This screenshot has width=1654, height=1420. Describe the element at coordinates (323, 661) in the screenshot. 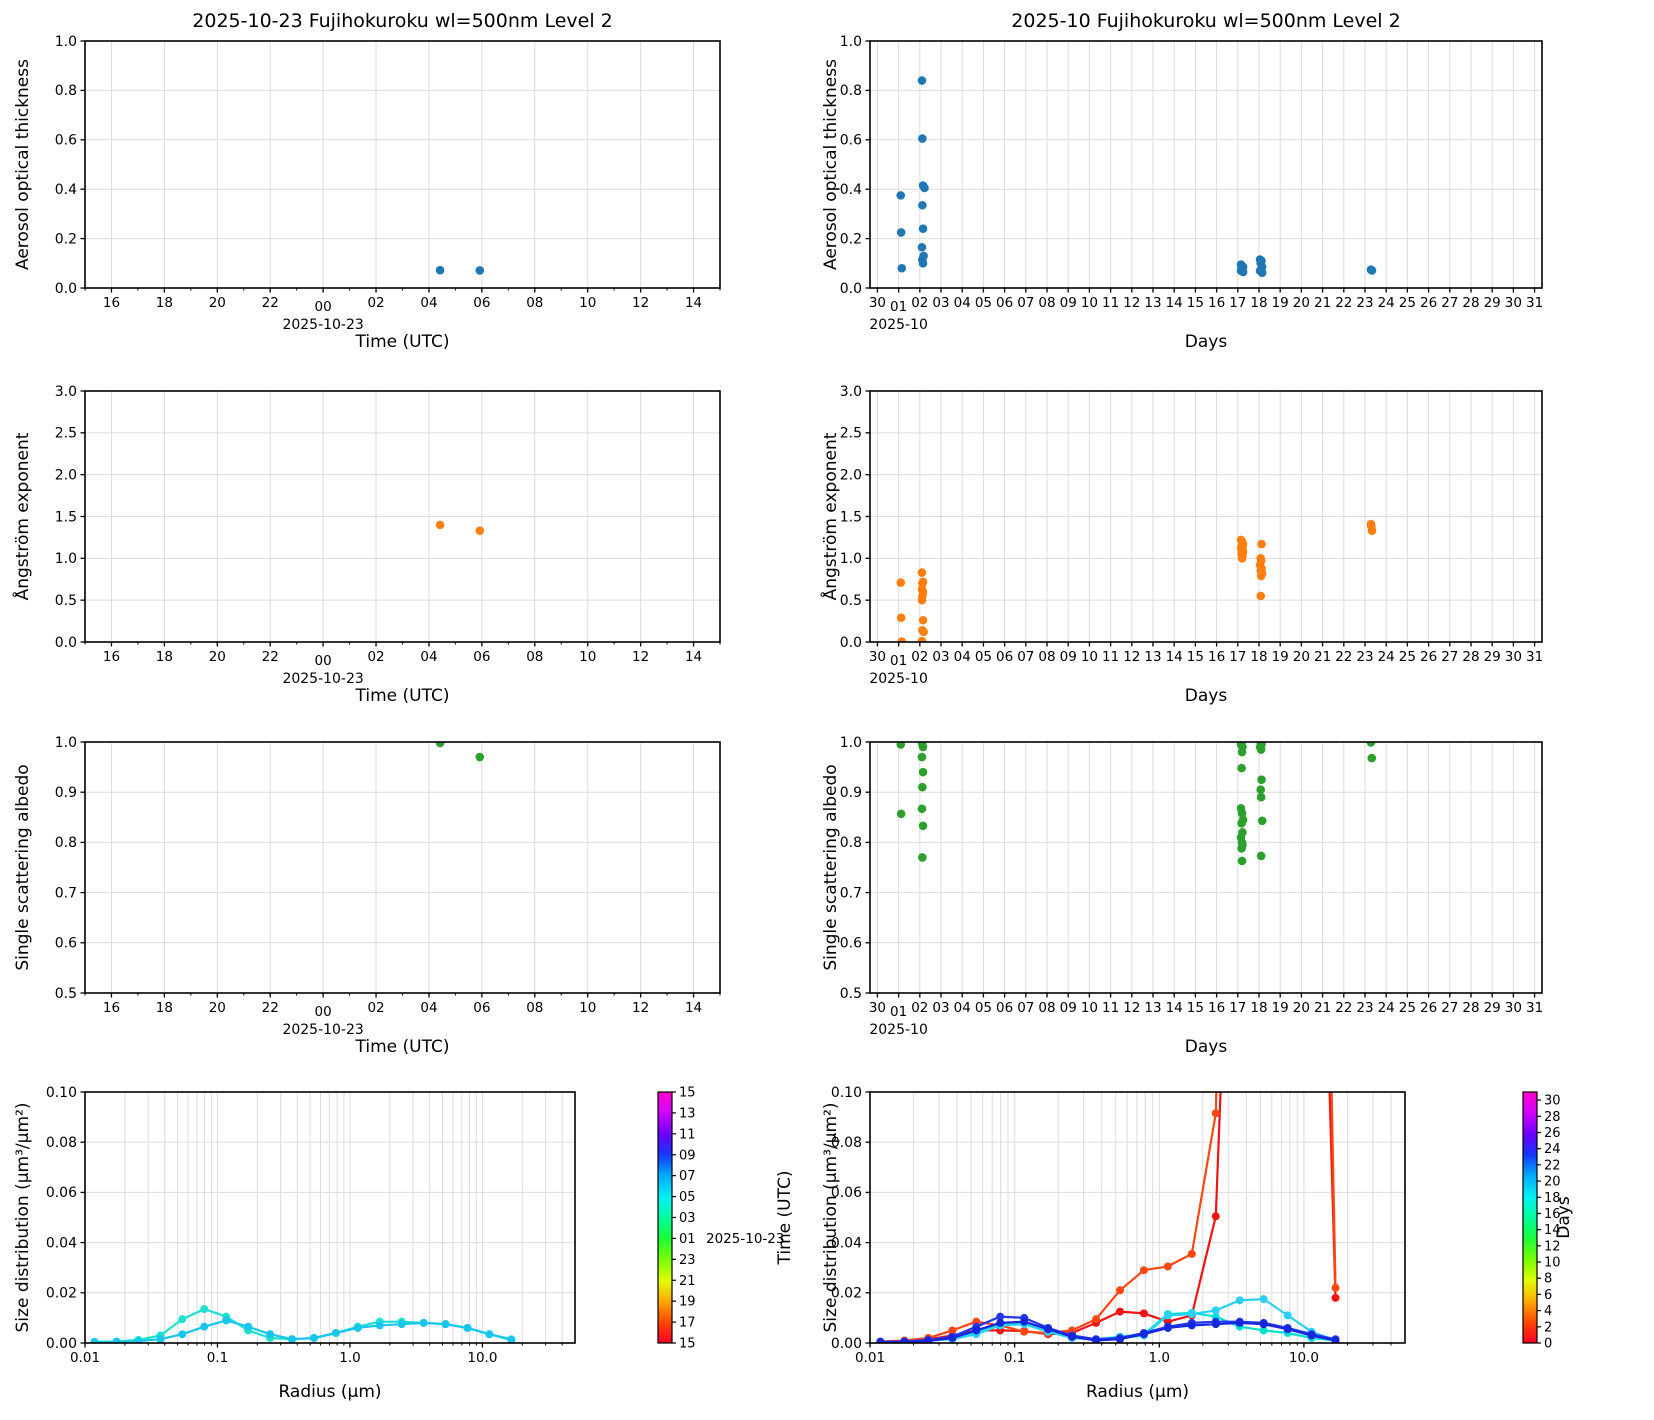

I see `svg-text: 00` at that location.